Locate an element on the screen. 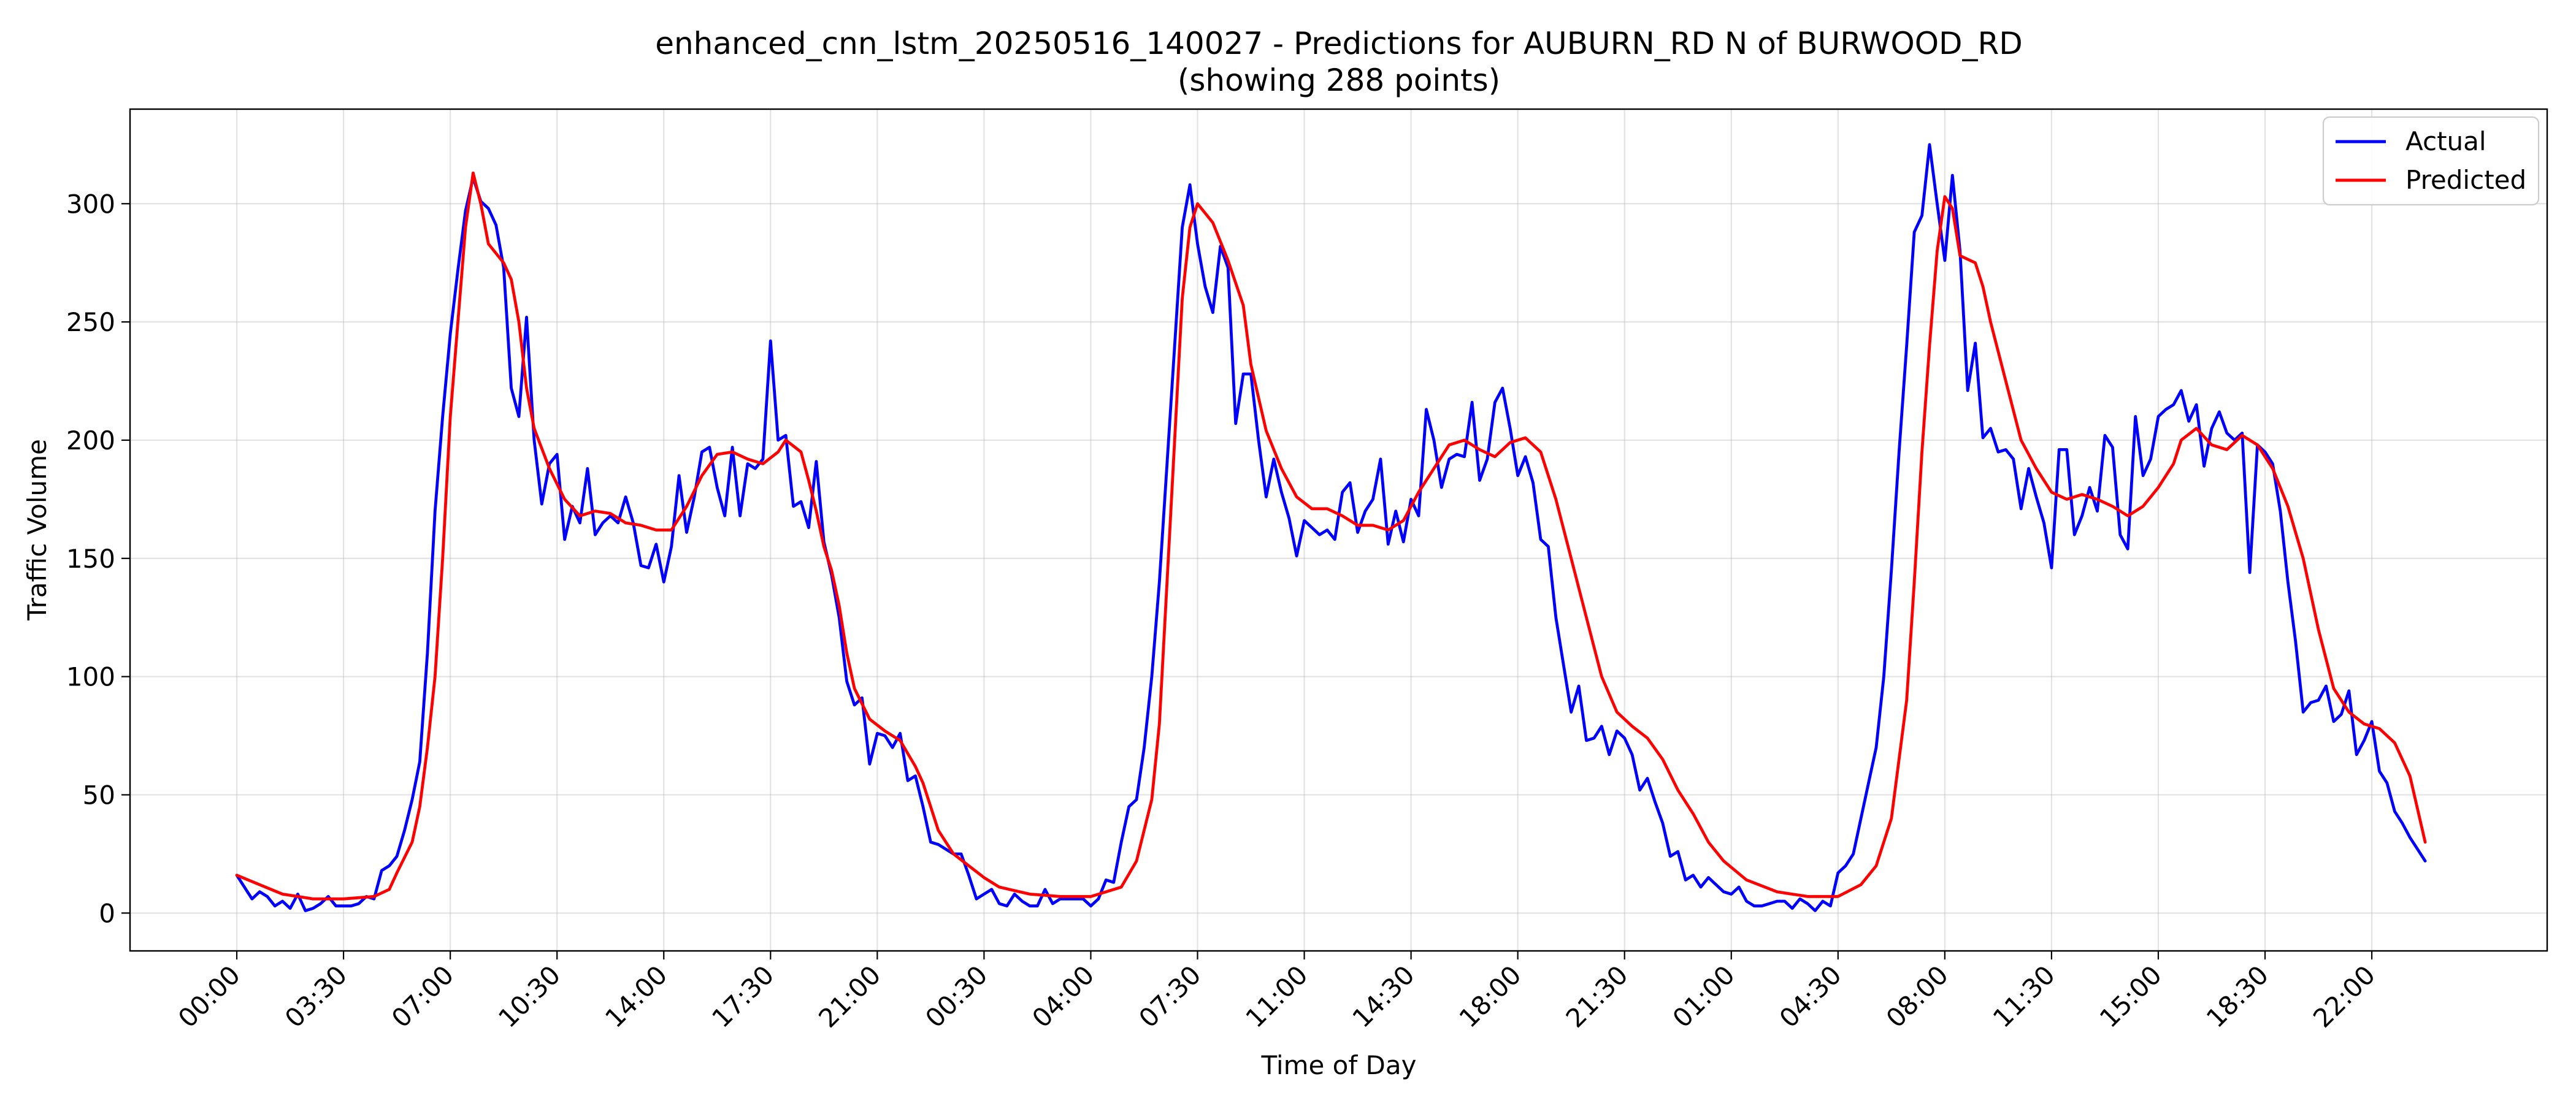  y-tick-label: 250 is located at coordinates (90, 322).